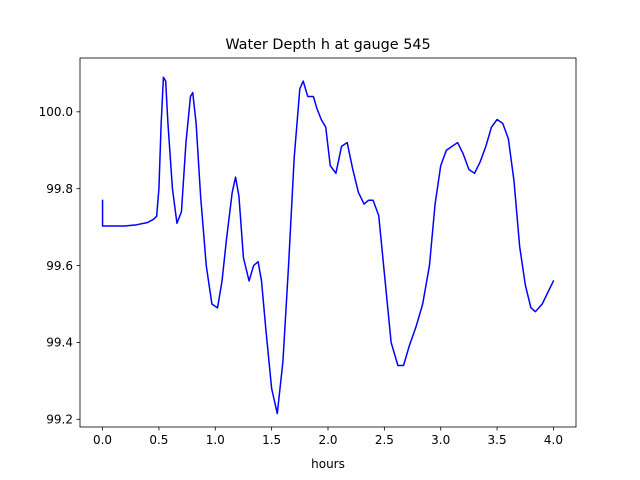  What do you see at coordinates (497, 440) in the screenshot?
I see `x-tick-label: 3.5` at bounding box center [497, 440].